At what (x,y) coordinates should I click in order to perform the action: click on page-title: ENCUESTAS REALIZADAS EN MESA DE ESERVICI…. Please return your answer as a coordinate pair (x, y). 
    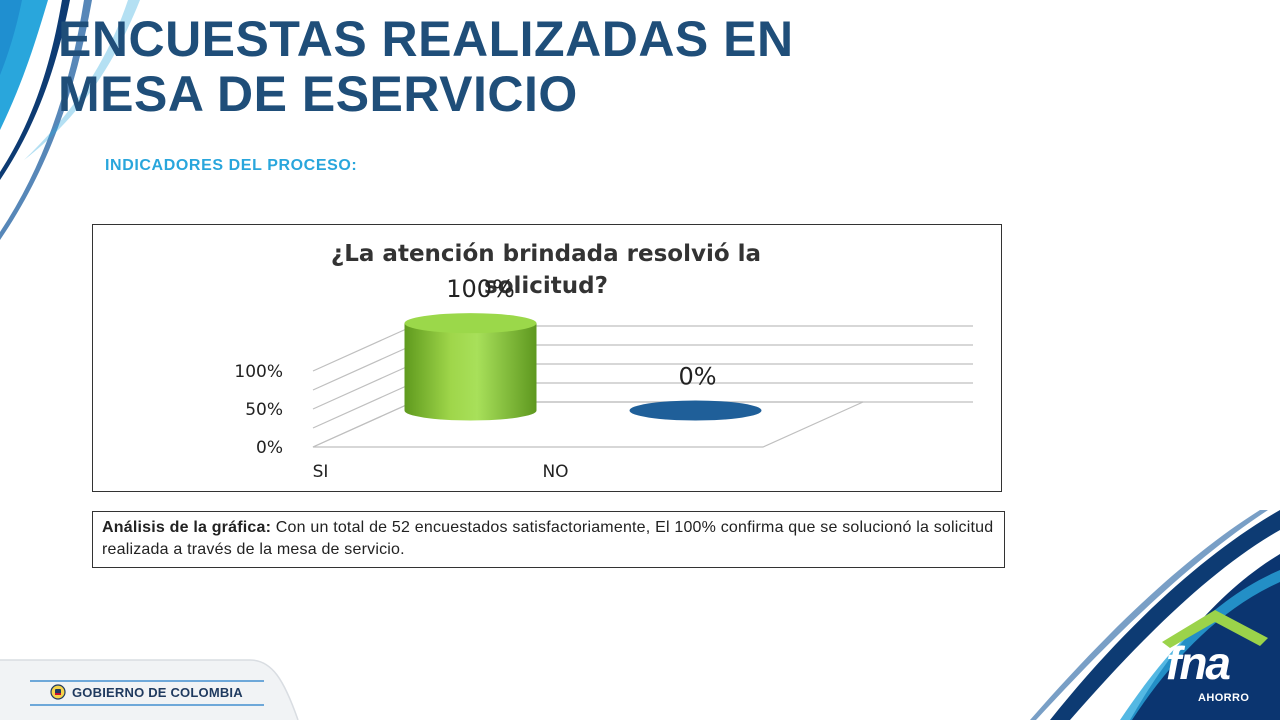
    Looking at the image, I should click on (426, 67).